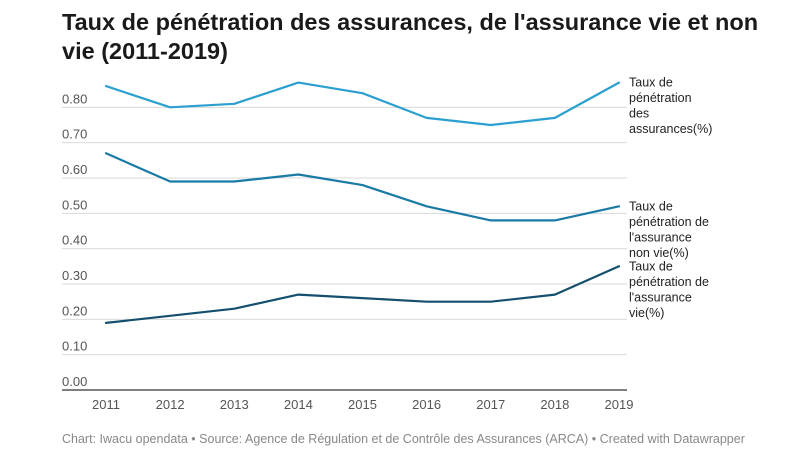 This screenshot has width=800, height=460. I want to click on x-axis-ticks: 2011 2012 2013 2014 2015 2016 2017 2018 2019, so click(362, 404).